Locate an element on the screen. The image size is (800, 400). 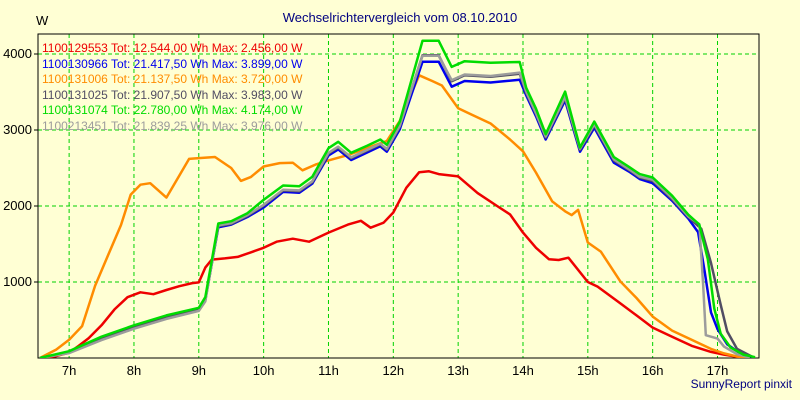
y-tick-label: 1000 is located at coordinates (17, 281).